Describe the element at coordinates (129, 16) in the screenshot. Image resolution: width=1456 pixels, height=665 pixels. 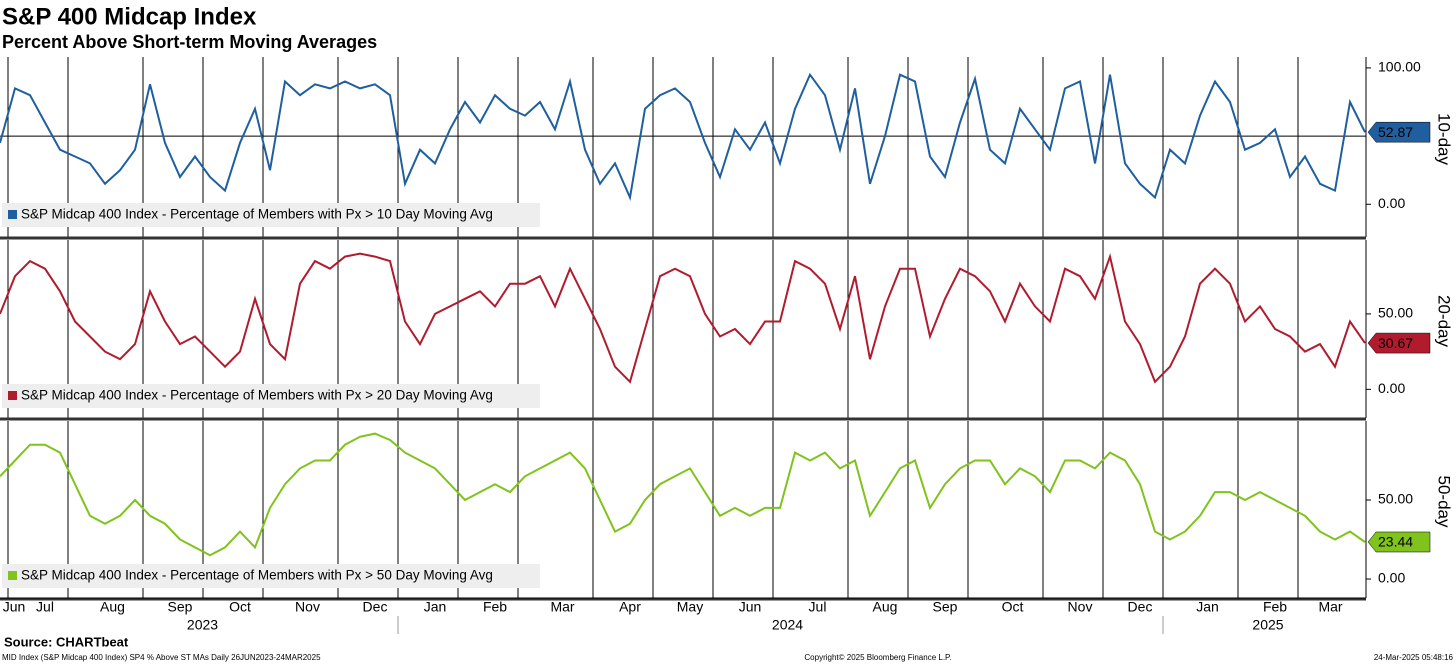
I see `chart-title: S&P 400 Midcap Index` at that location.